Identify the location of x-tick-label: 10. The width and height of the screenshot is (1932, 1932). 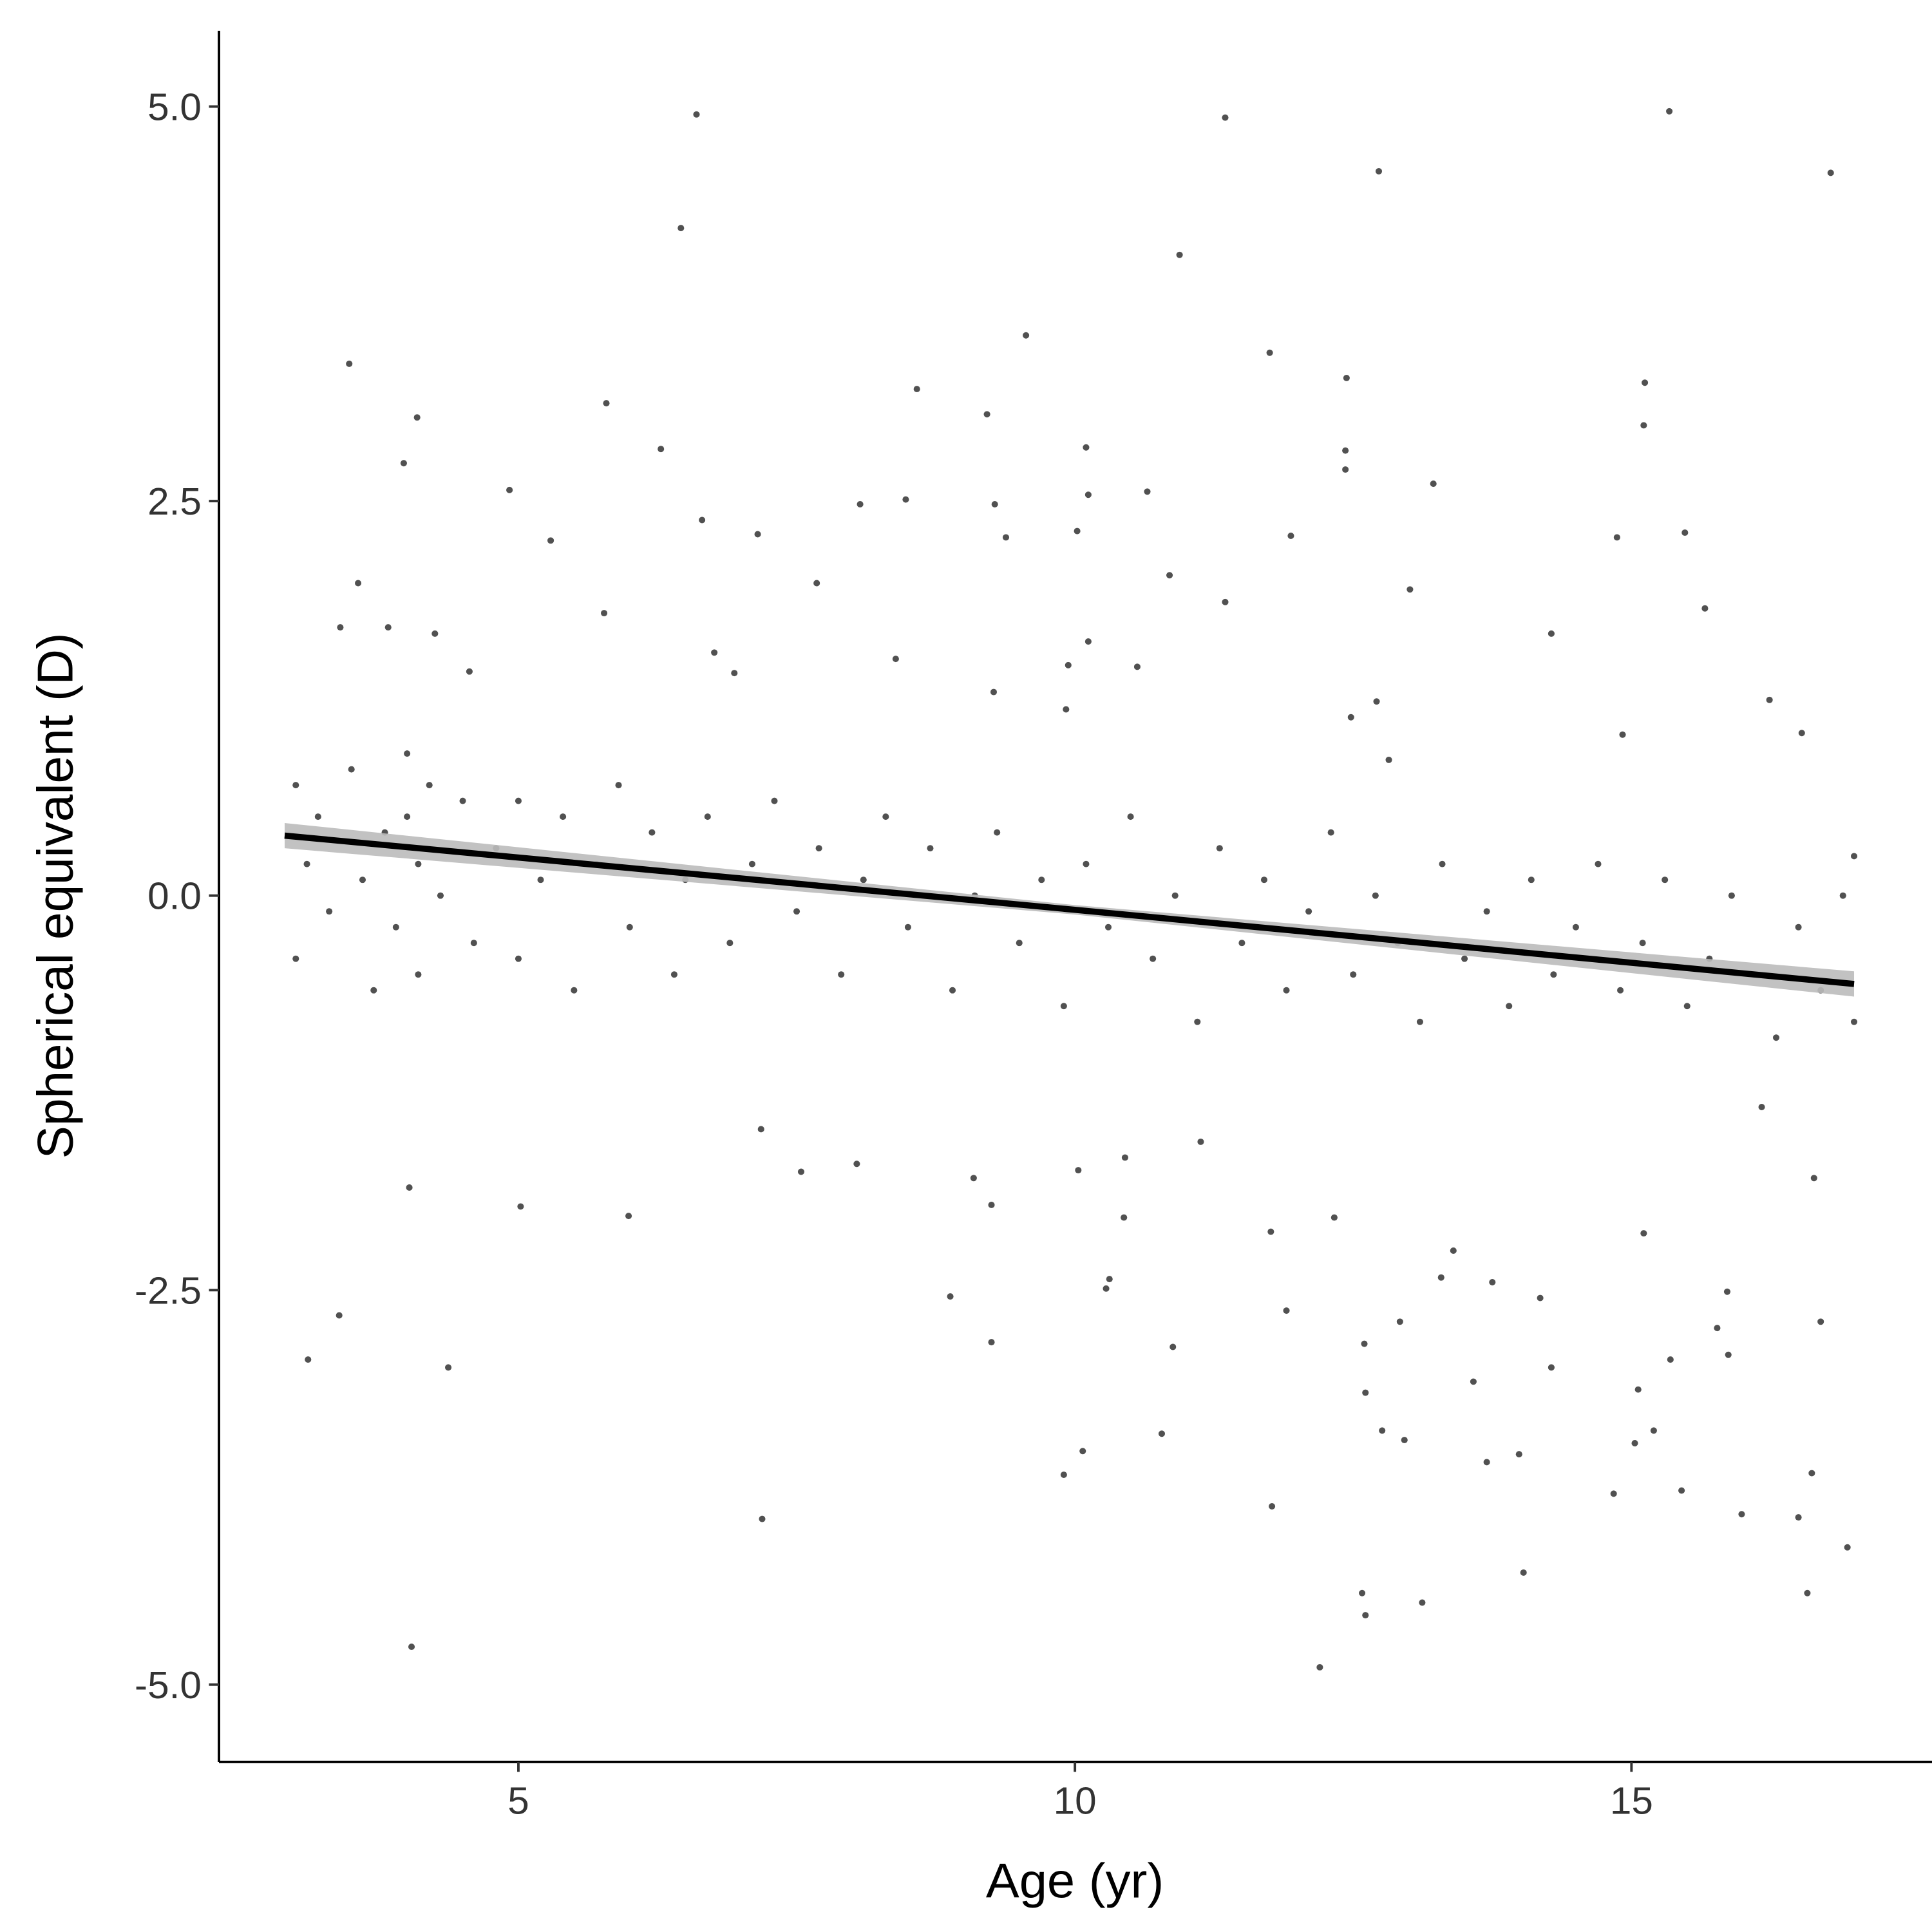
(1075, 1801).